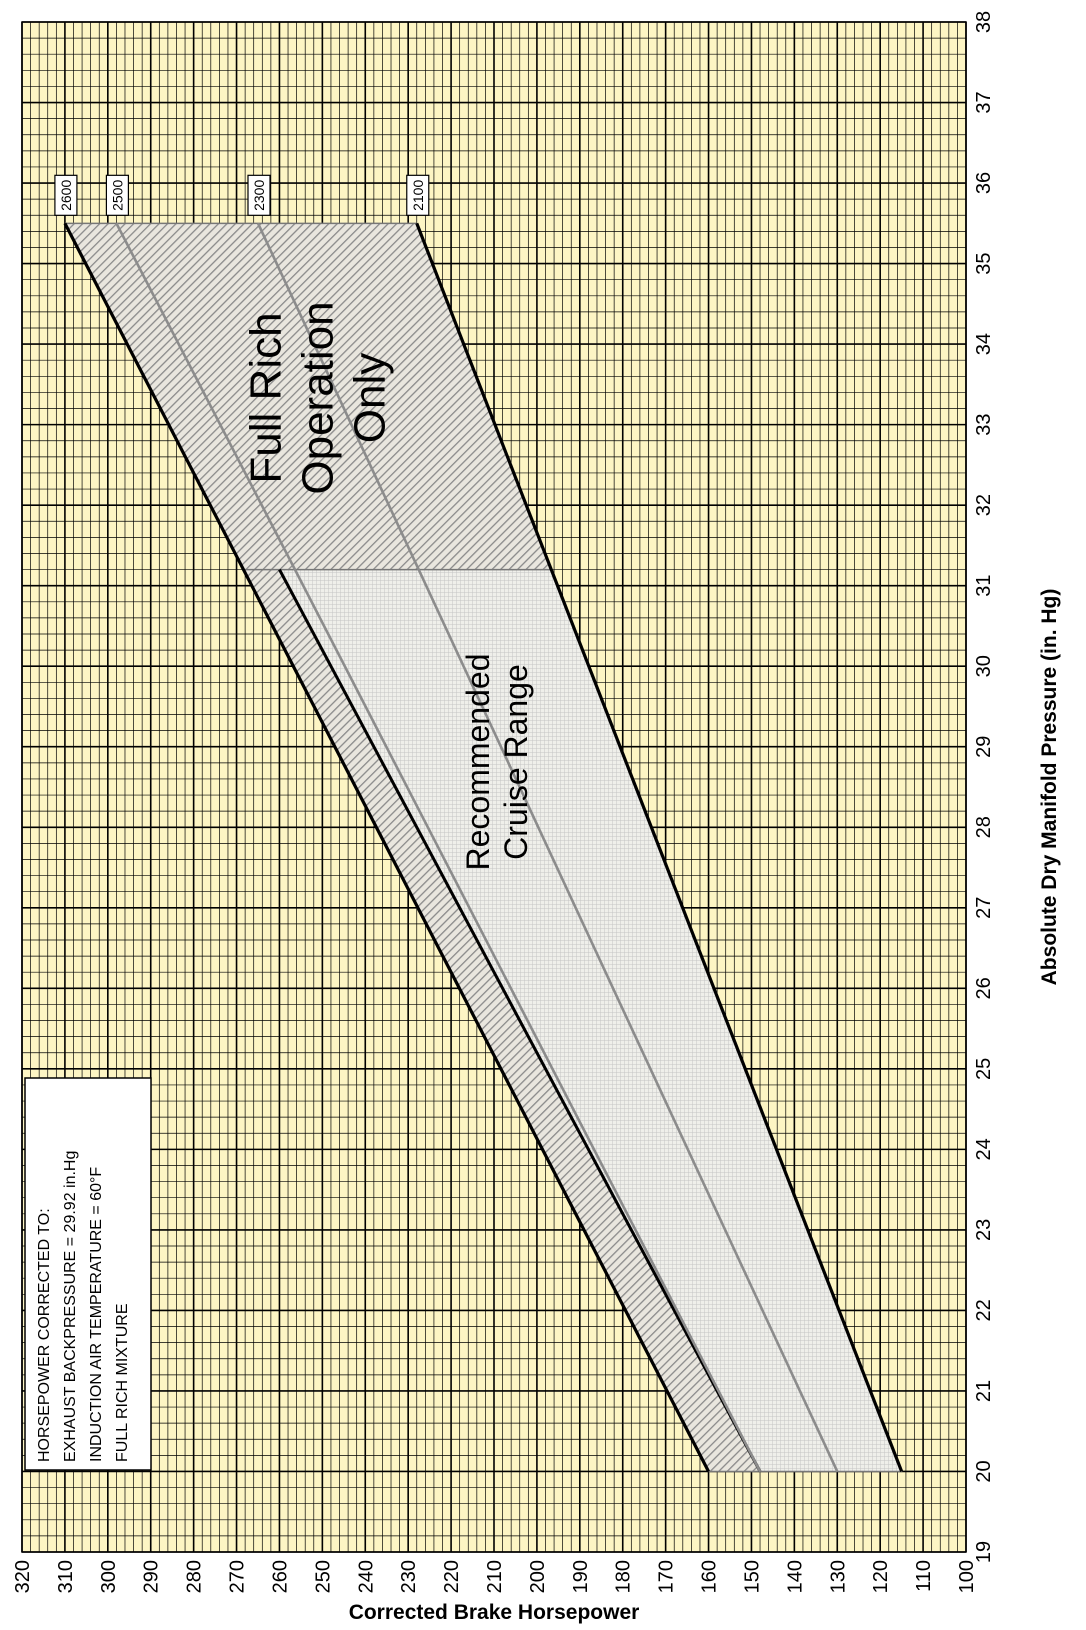 The height and width of the screenshot is (1630, 1086). I want to click on x-tick-label: 25, so click(984, 1069).